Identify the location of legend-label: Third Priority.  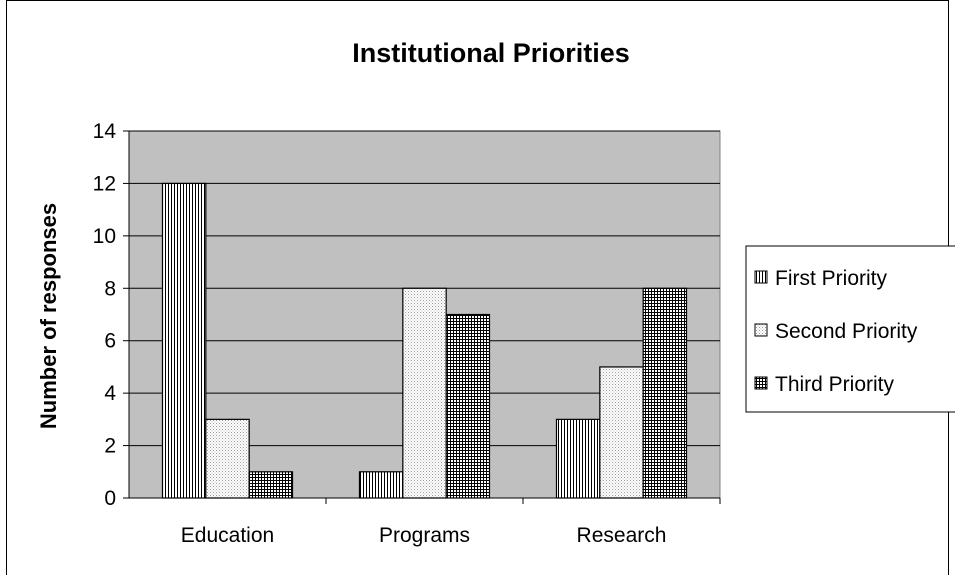
(835, 384).